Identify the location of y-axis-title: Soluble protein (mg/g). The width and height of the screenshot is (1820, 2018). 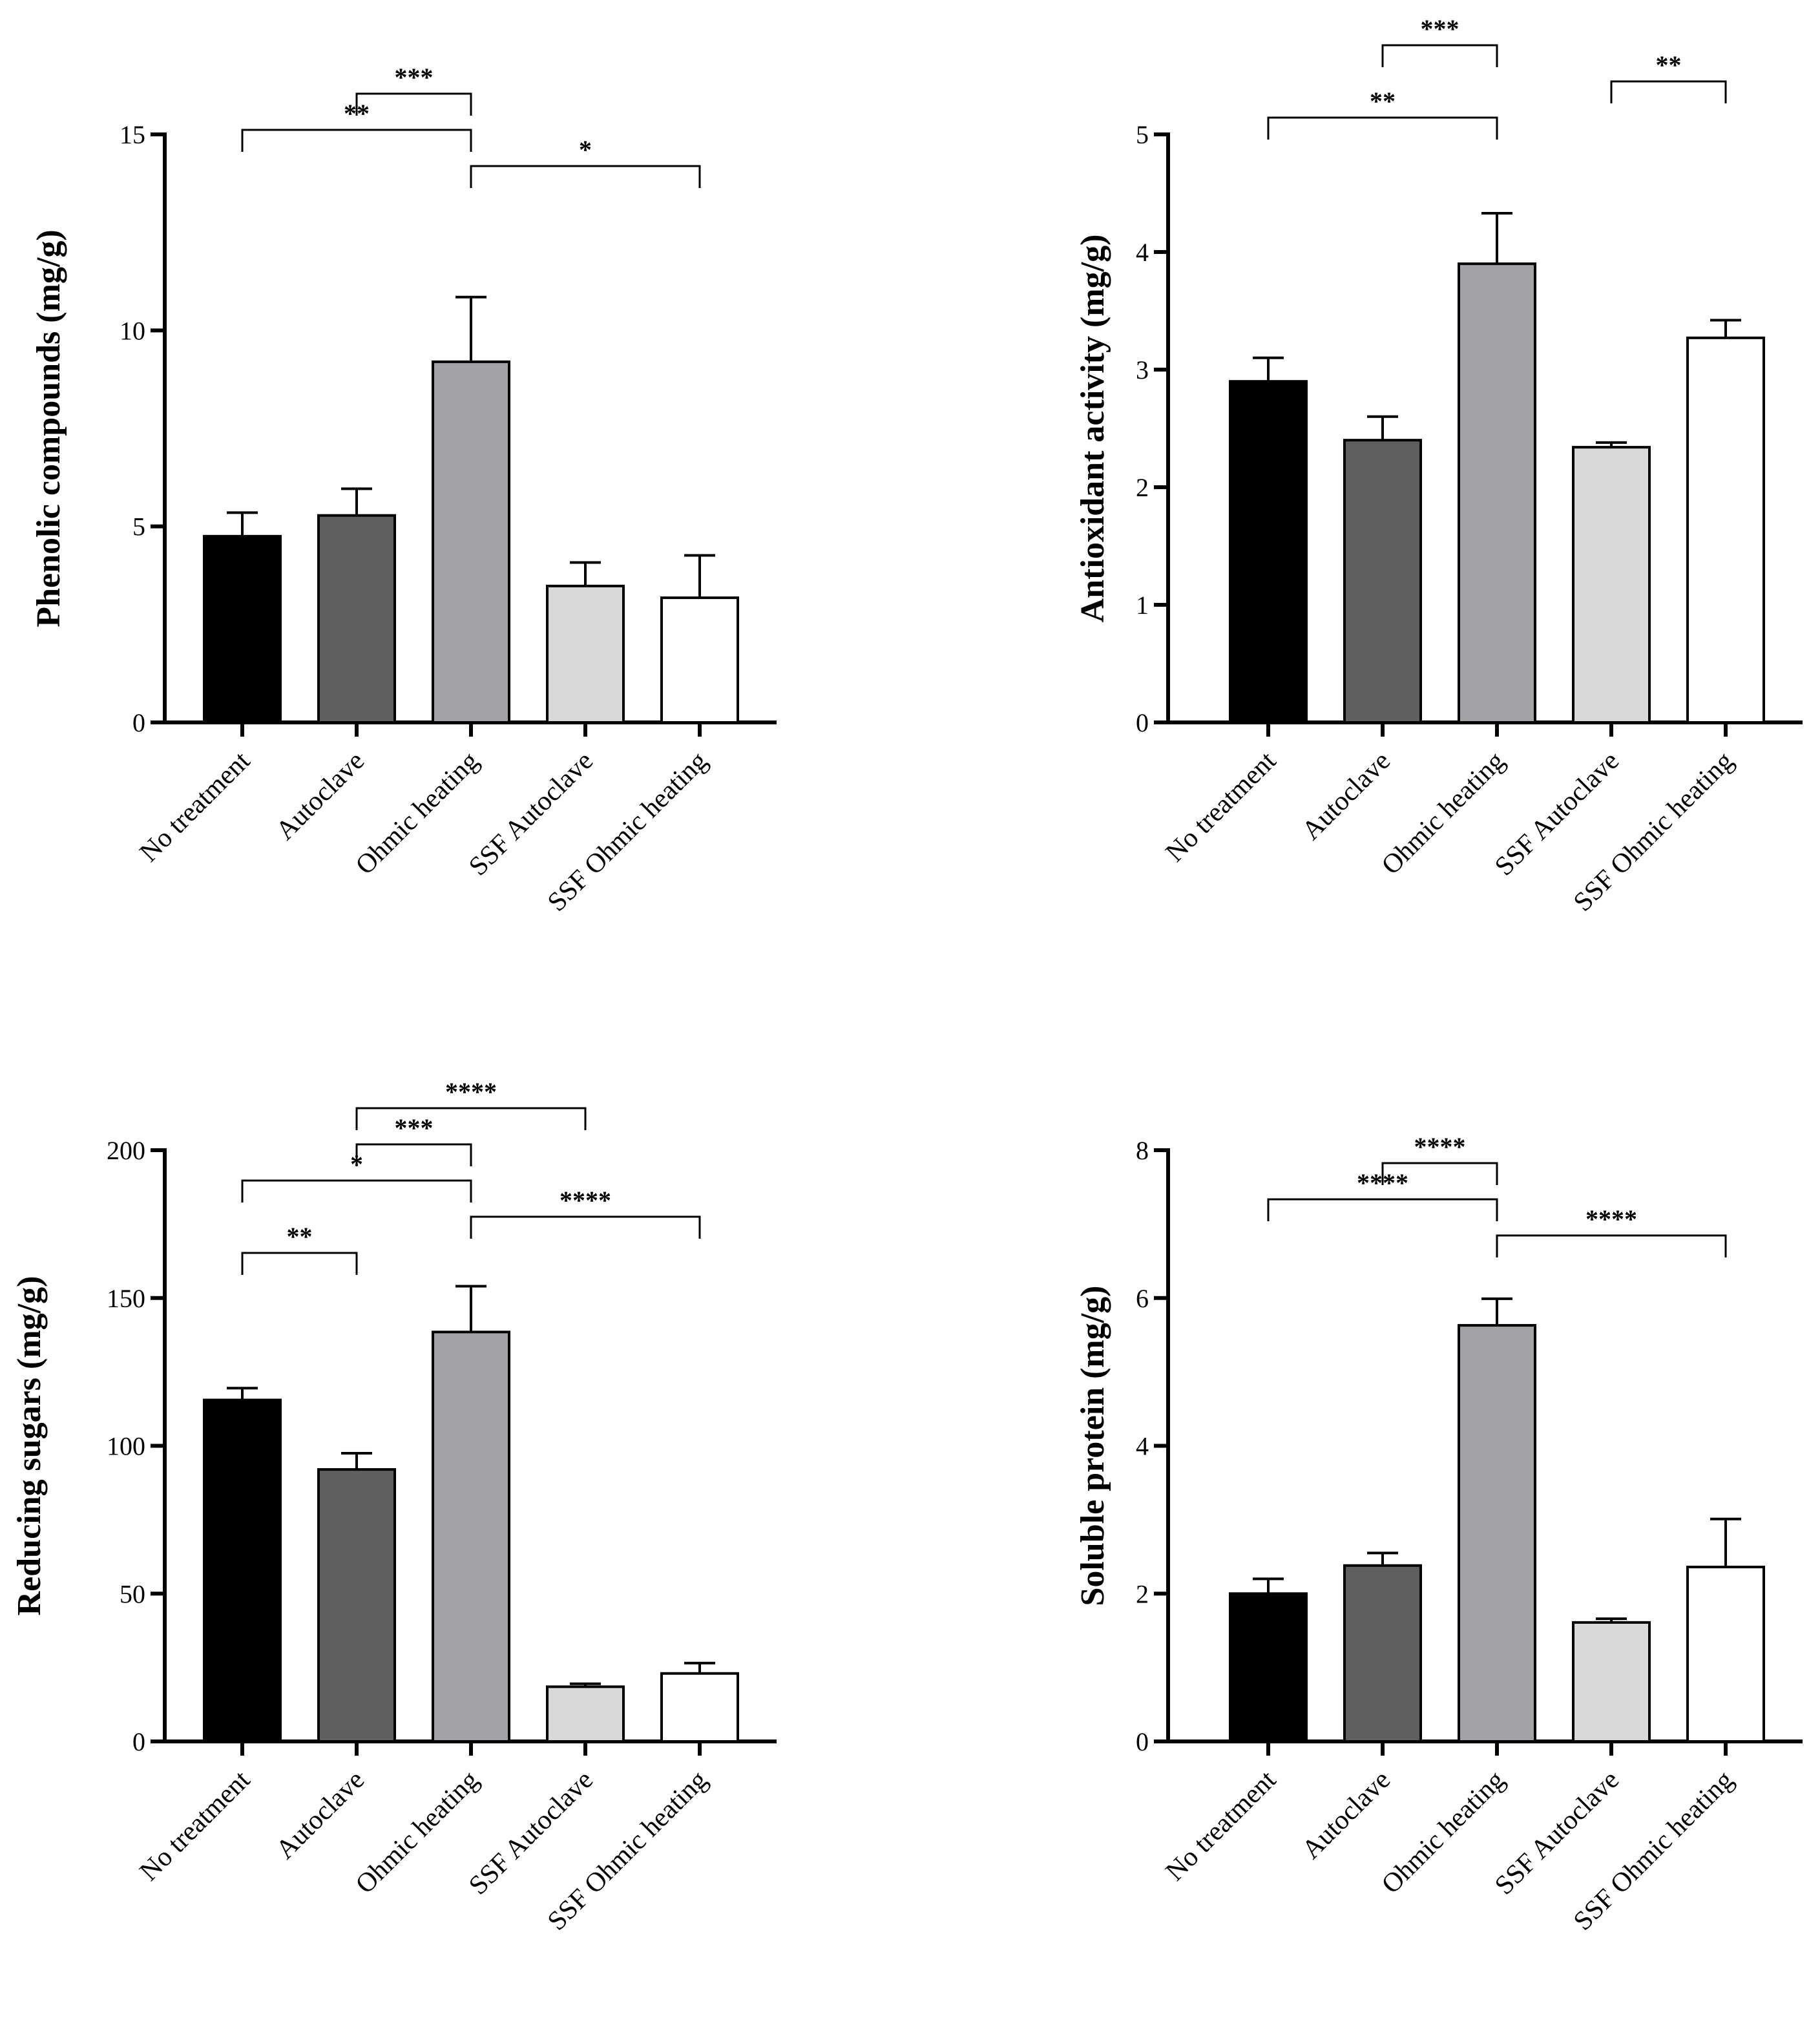
(1093, 1446).